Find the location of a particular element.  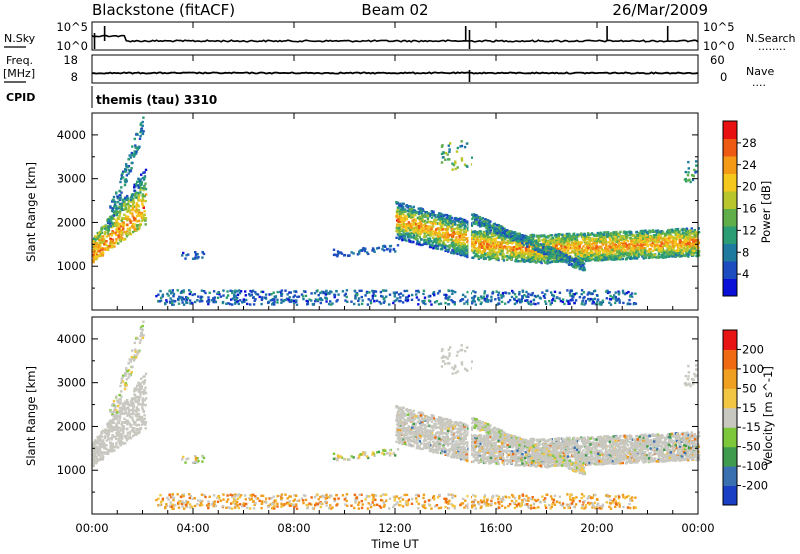

nave-label: Nave is located at coordinates (760, 71).